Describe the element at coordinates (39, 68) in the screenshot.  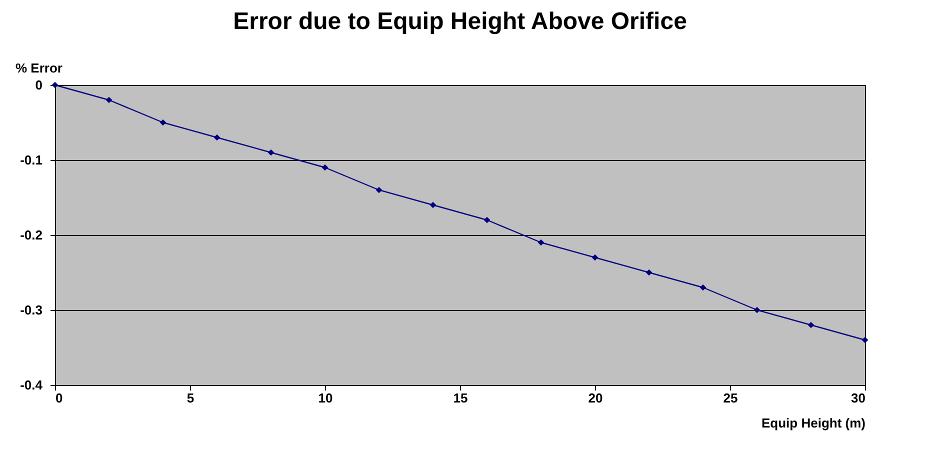
I see `y-axis-title: % Error` at that location.